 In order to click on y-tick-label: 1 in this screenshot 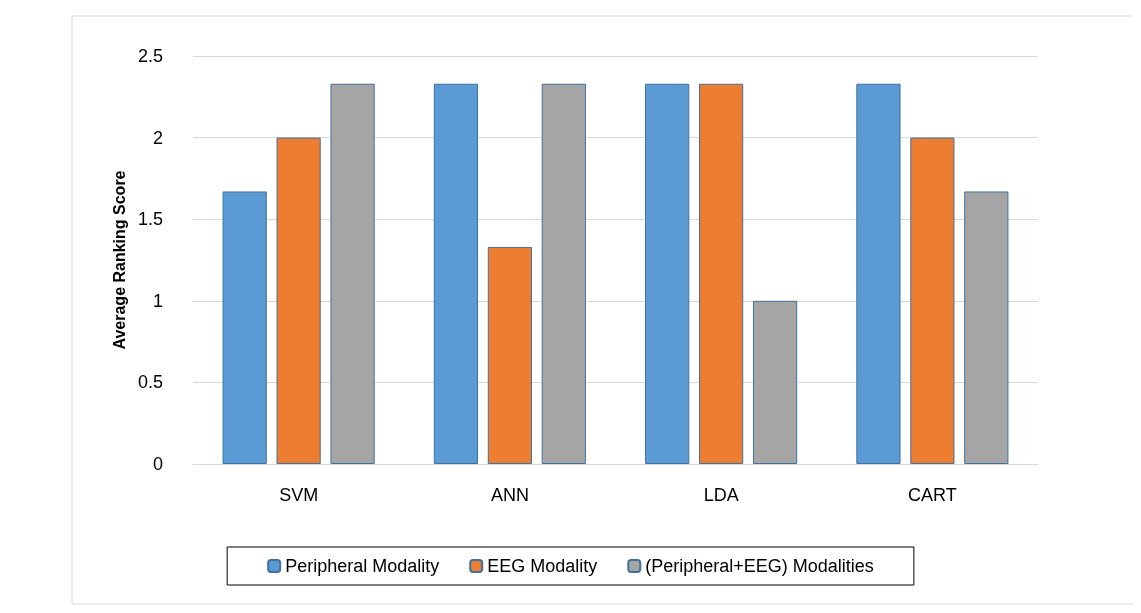, I will do `click(157, 300)`.